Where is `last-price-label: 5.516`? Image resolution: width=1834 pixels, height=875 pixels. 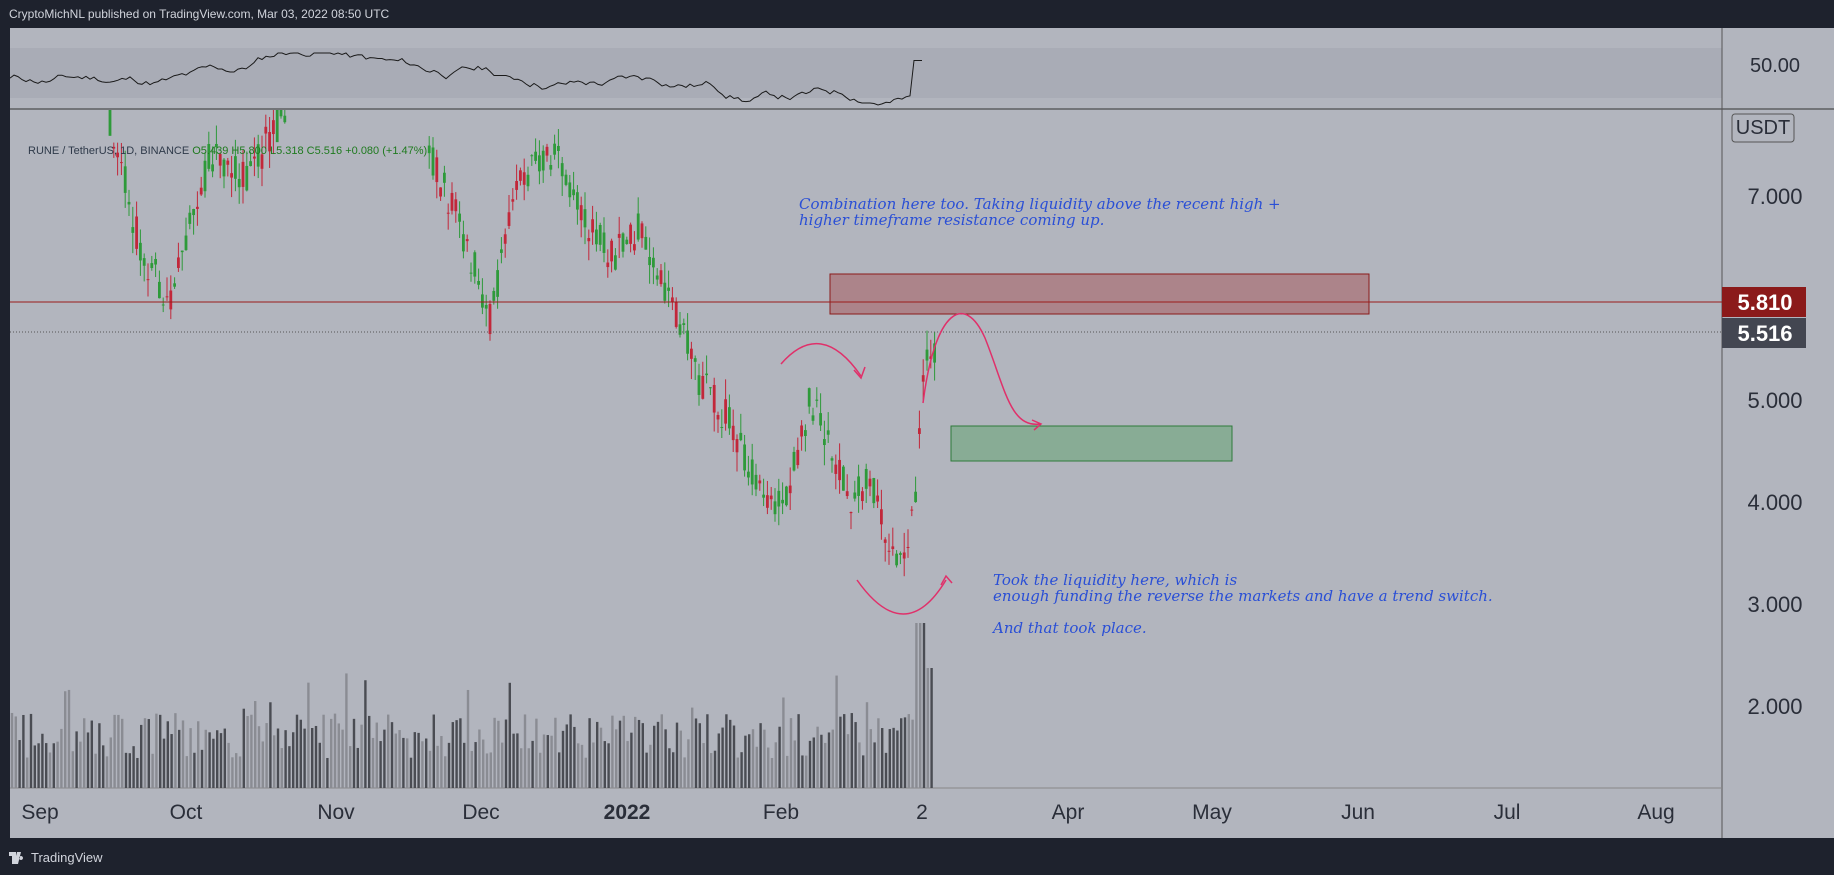 last-price-label: 5.516 is located at coordinates (1764, 333).